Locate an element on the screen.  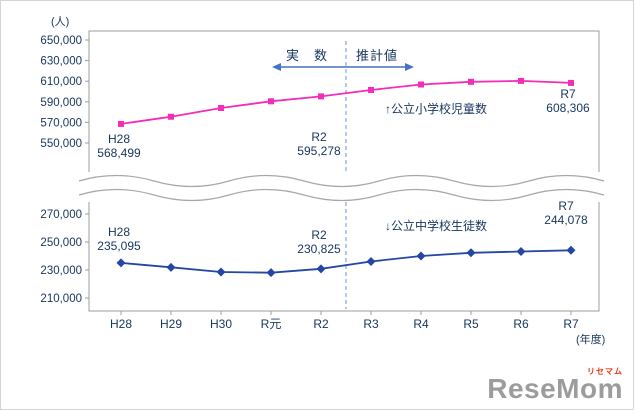
x-tick-label: R6 is located at coordinates (521, 324).